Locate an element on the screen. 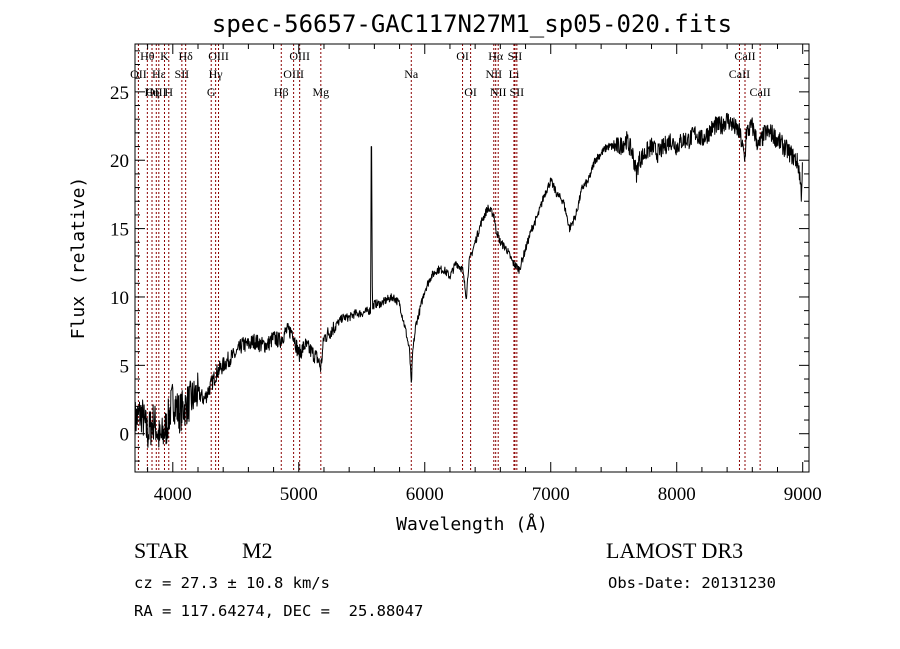 The image size is (900, 649). y-axis-label: Flux (relative) is located at coordinates (78, 258).